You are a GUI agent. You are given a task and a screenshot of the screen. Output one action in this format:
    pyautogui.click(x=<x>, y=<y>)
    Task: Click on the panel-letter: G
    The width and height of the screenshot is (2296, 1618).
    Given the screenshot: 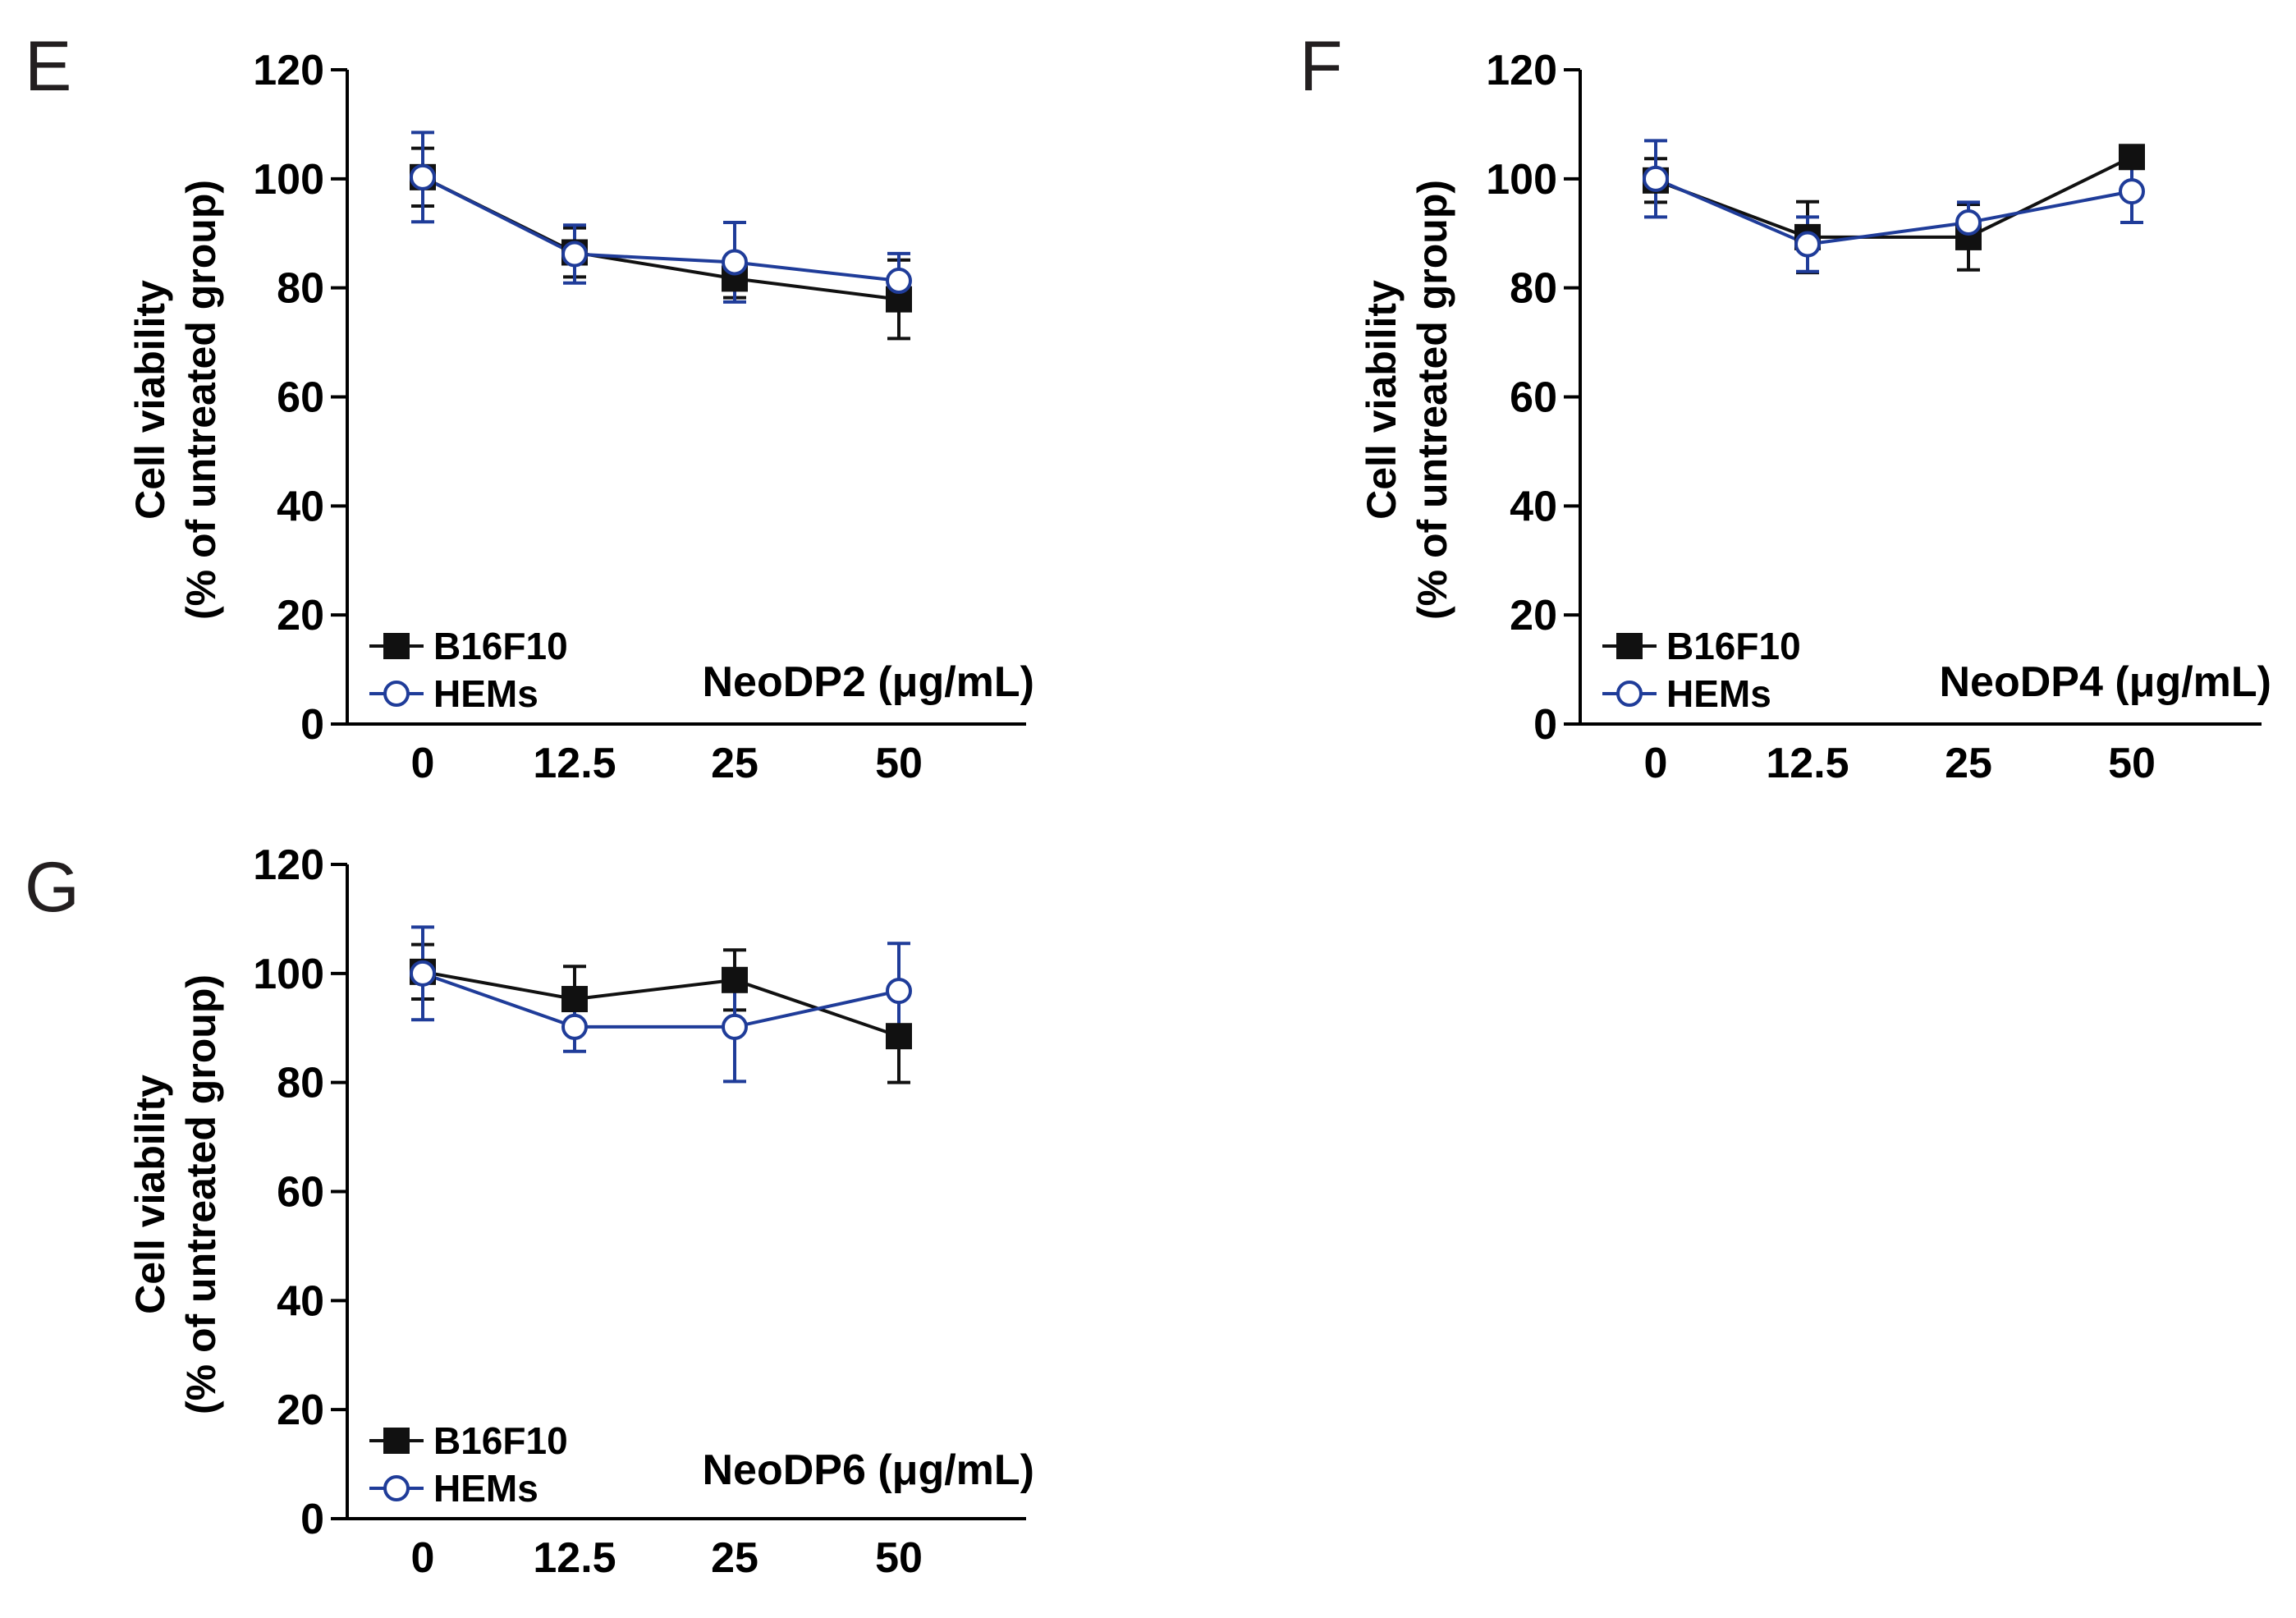 What is the action you would take?
    pyautogui.click(x=52, y=887)
    